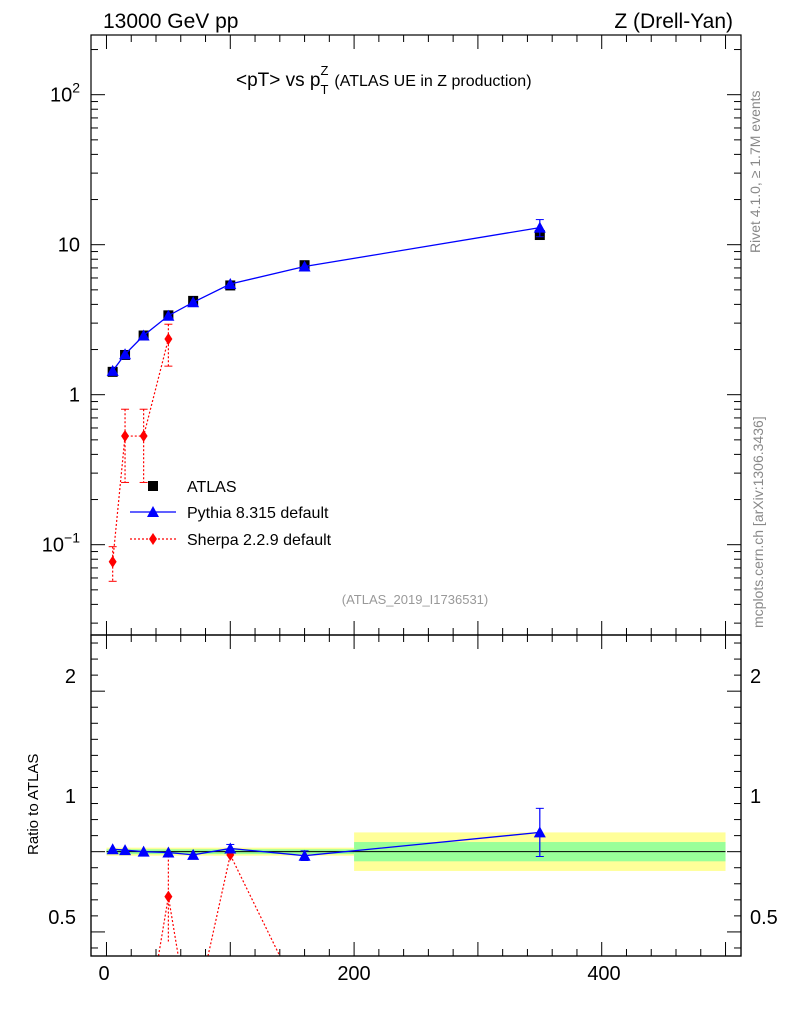  I want to click on xtick-200: 200, so click(353, 974).